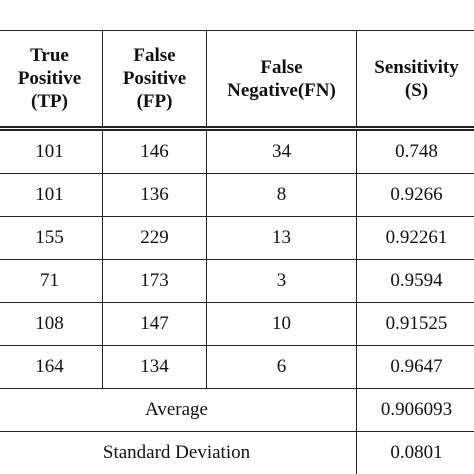 Image resolution: width=474 pixels, height=474 pixels. What do you see at coordinates (281, 195) in the screenshot?
I see `table-cell: 8` at bounding box center [281, 195].